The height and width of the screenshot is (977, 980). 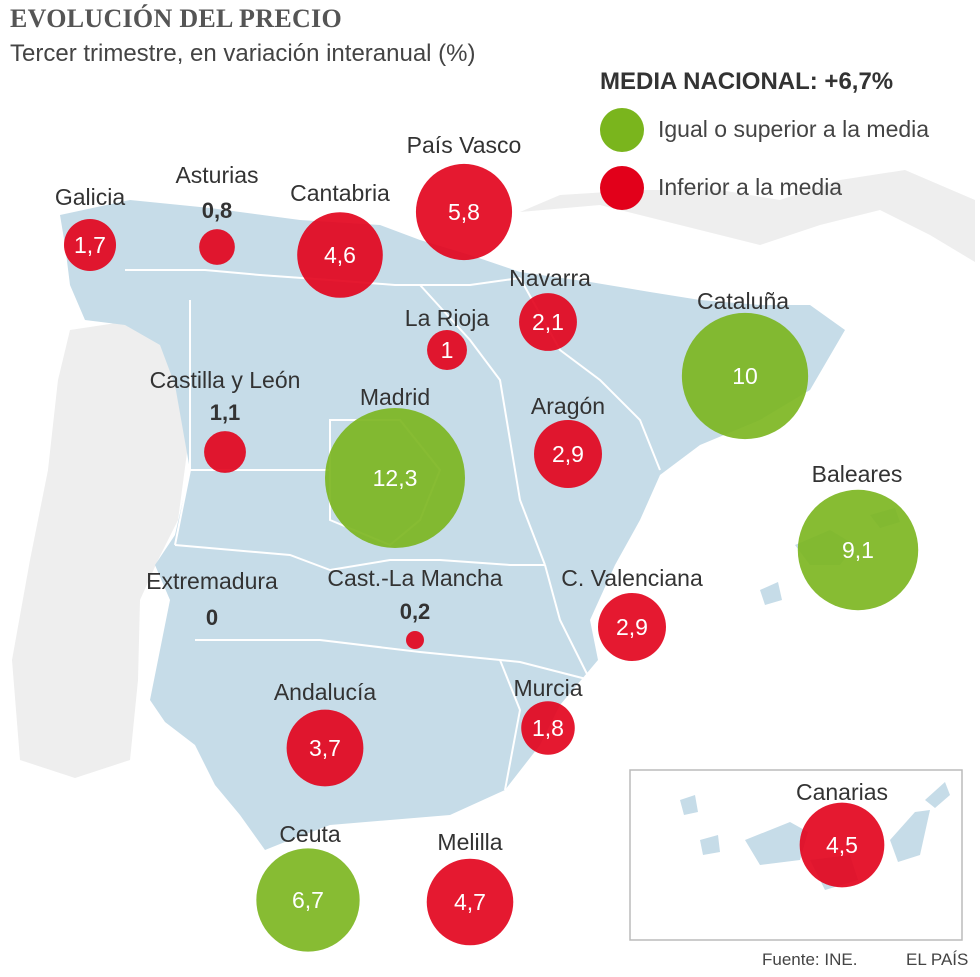 I want to click on region-name-melilla: Melilla, so click(x=469, y=842).